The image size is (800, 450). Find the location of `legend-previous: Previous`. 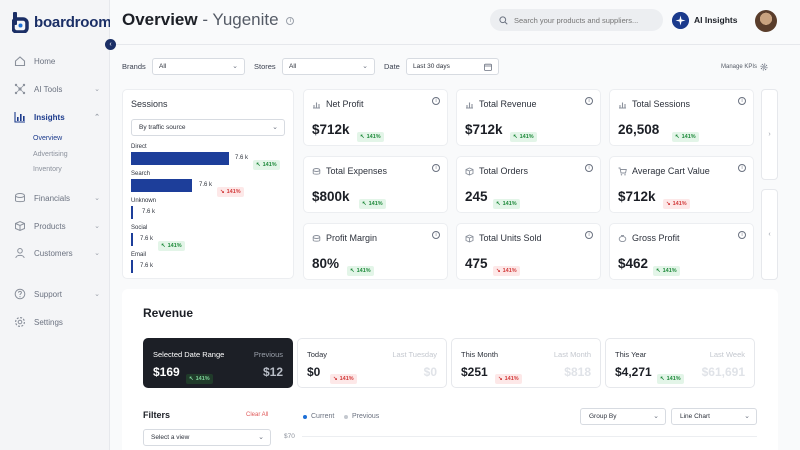

legend-previous: Previous is located at coordinates (361, 416).